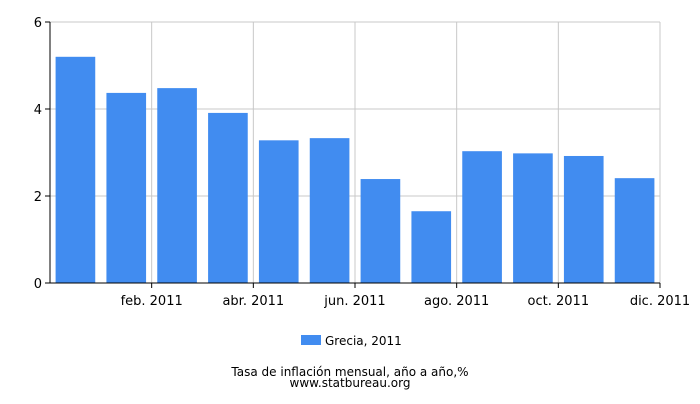 This screenshot has width=700, height=404. What do you see at coordinates (456, 301) in the screenshot?
I see `x-tick-label: ago. 2011` at bounding box center [456, 301].